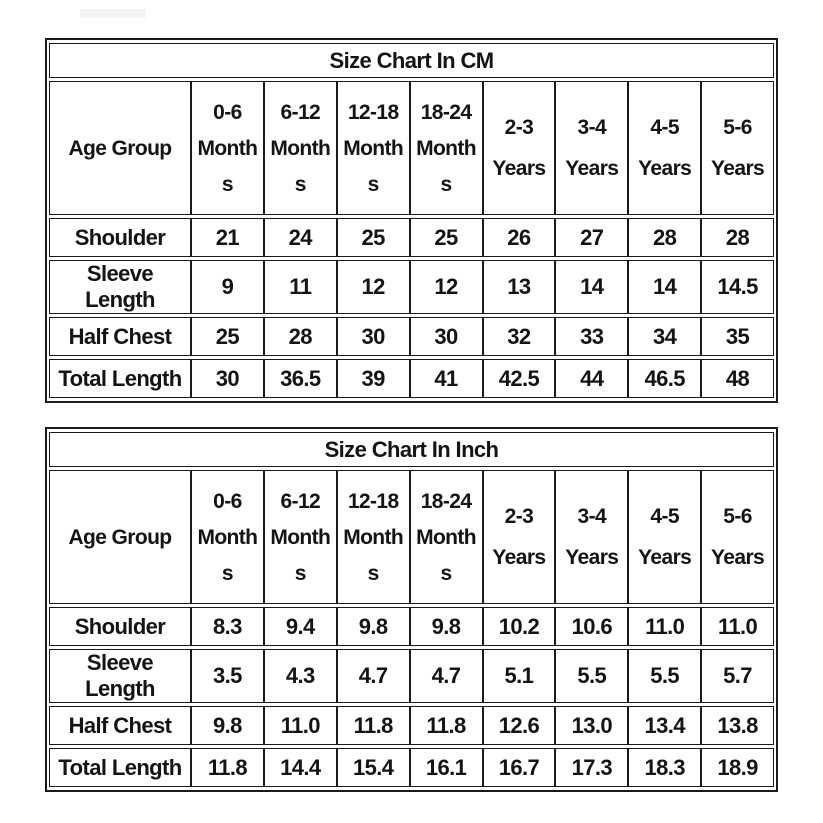  What do you see at coordinates (592, 378) in the screenshot?
I see `table-cell: 44` at bounding box center [592, 378].